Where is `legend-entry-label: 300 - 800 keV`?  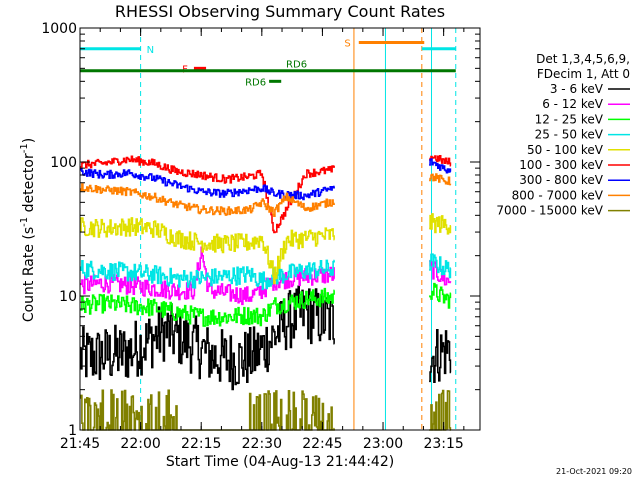 legend-entry-label: 300 - 800 keV is located at coordinates (561, 180).